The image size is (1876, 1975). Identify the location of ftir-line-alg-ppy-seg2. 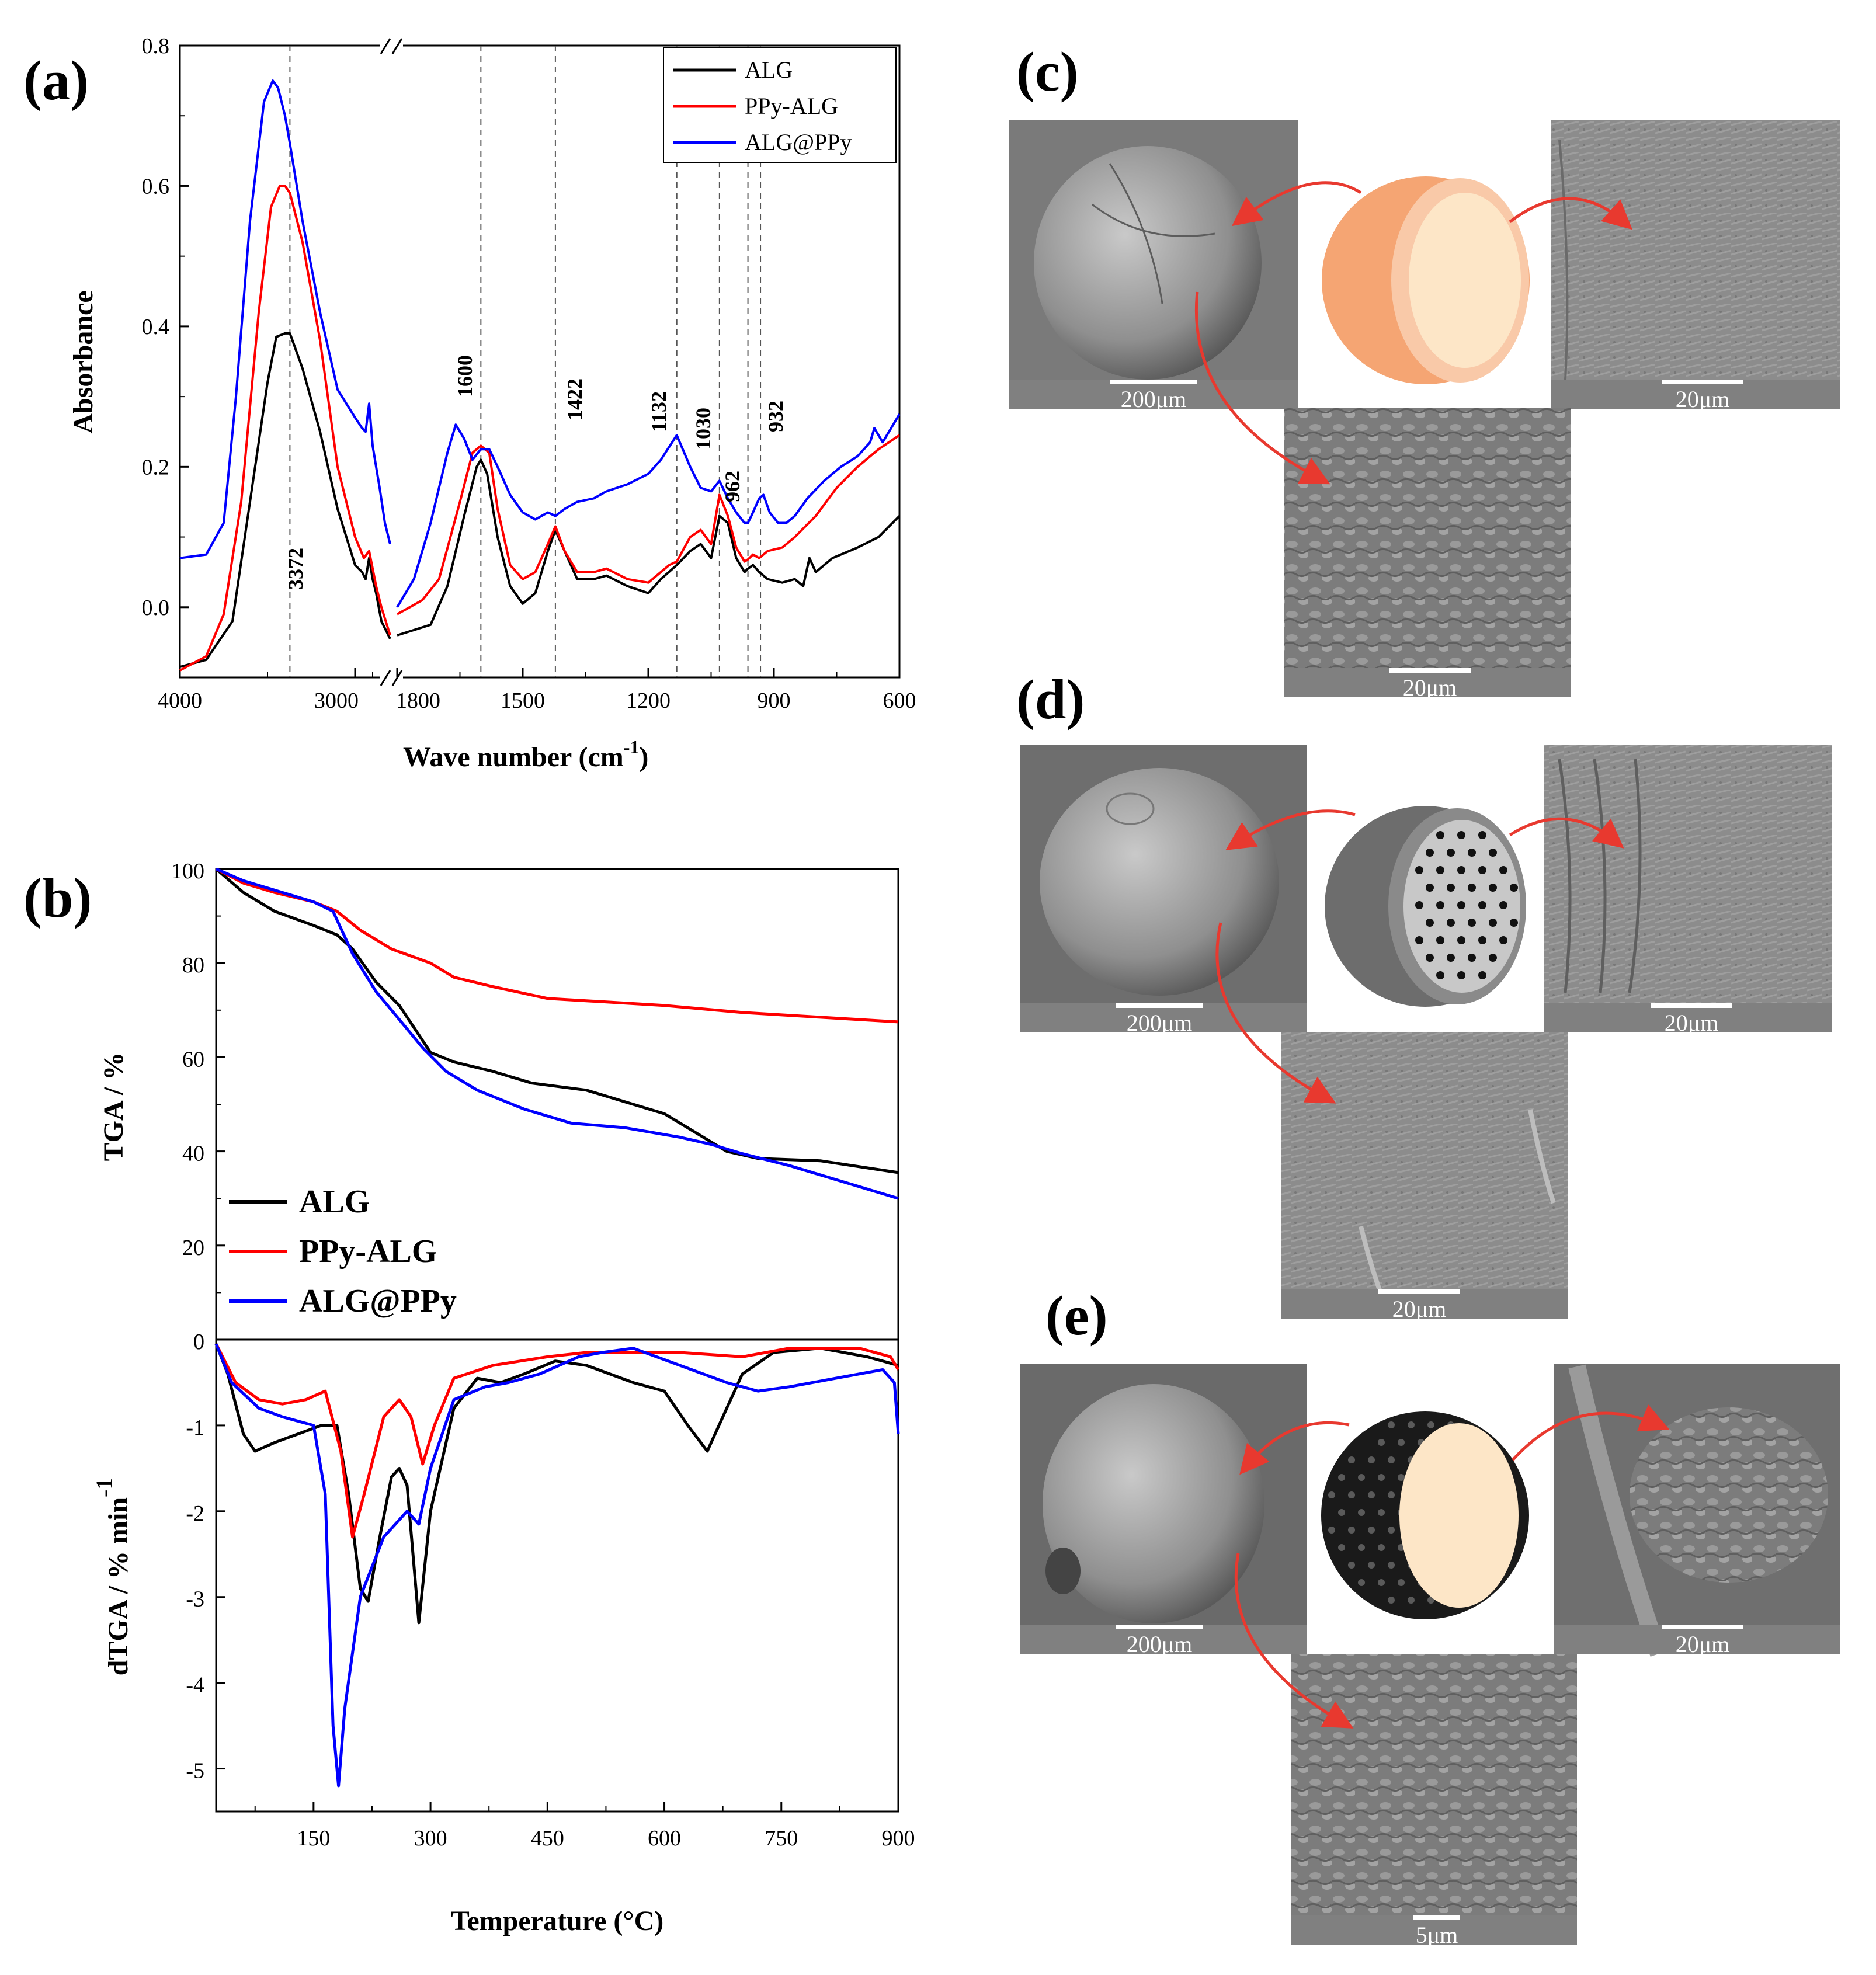
(648, 511).